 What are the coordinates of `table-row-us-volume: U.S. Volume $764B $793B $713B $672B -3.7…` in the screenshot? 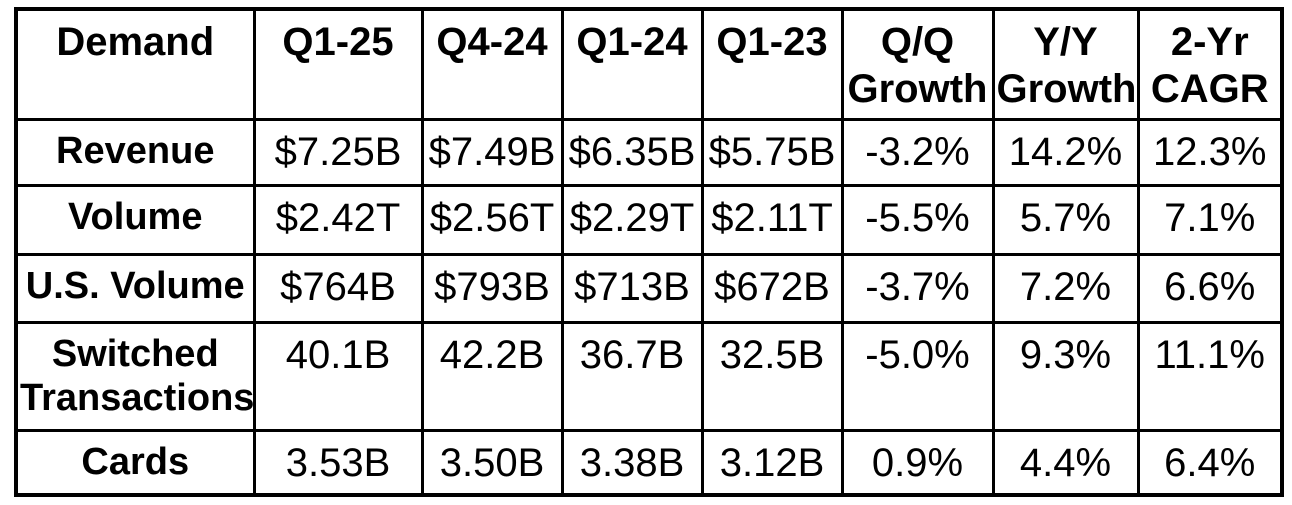 It's located at (649, 288).